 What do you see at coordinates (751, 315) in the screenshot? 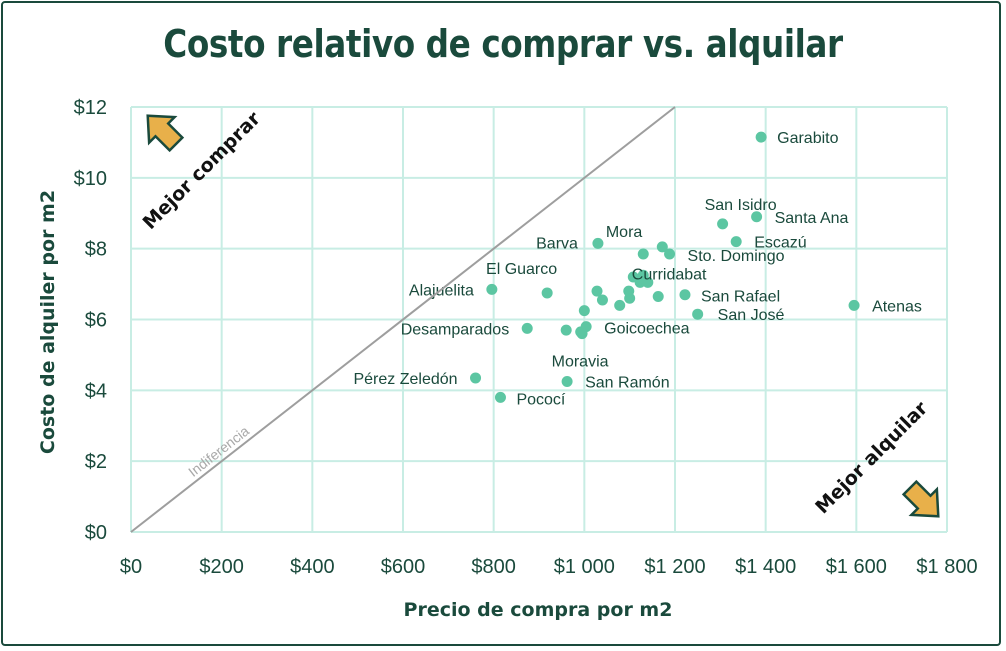
I see `point-label: San José` at bounding box center [751, 315].